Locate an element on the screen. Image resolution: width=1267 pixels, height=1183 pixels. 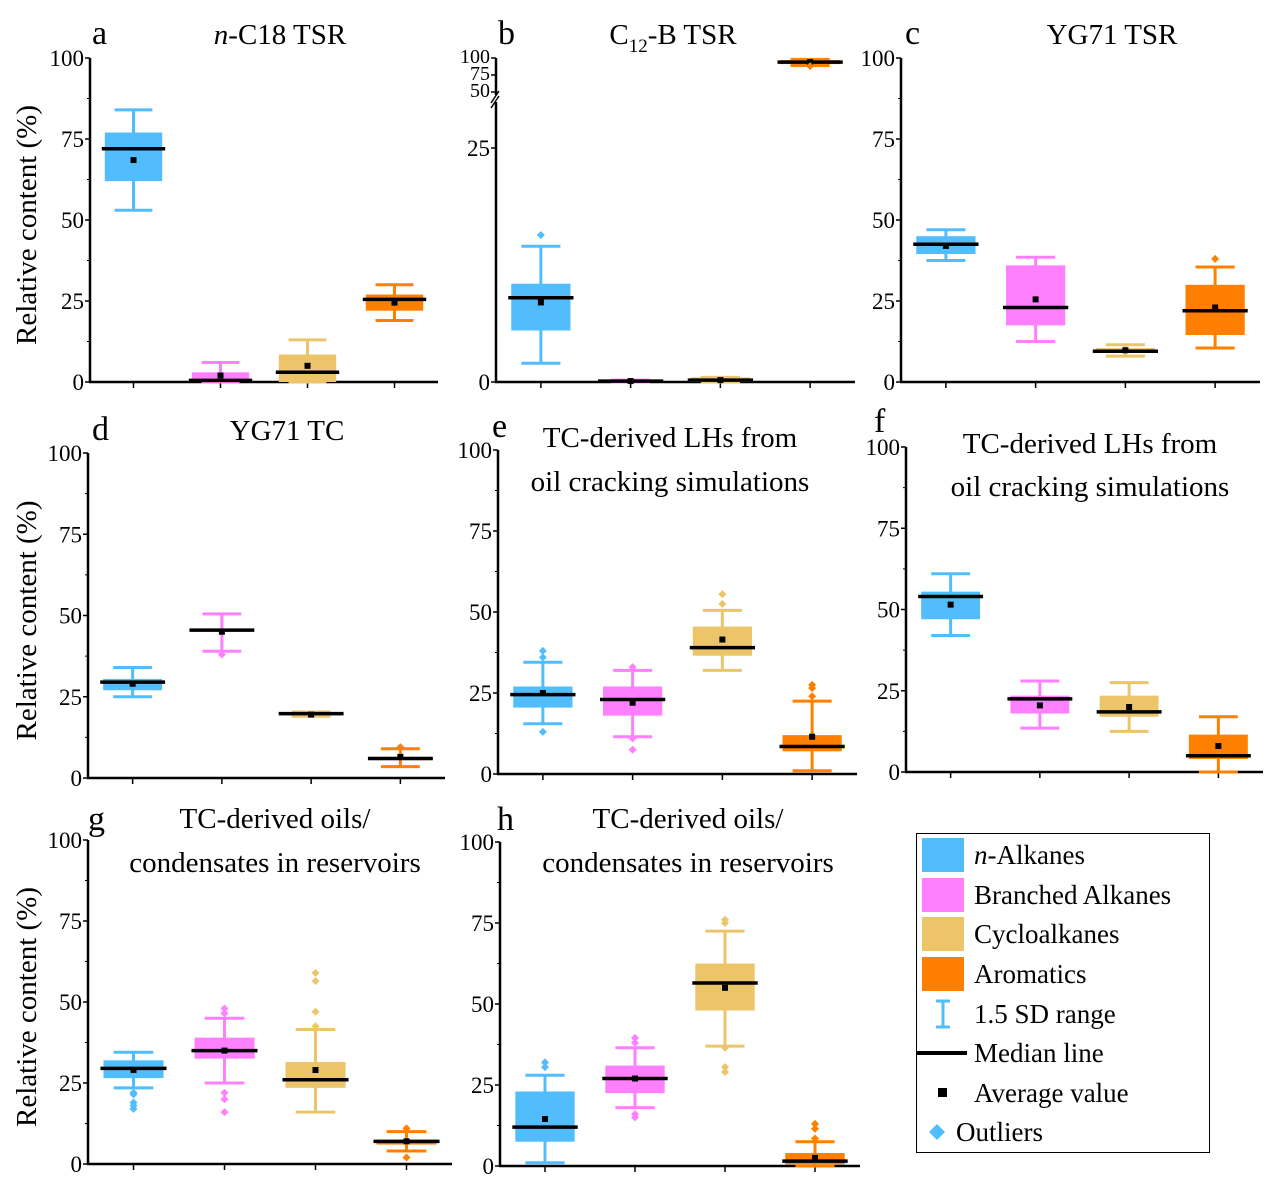
panel-title: YG71 TSR is located at coordinates (1112, 35).